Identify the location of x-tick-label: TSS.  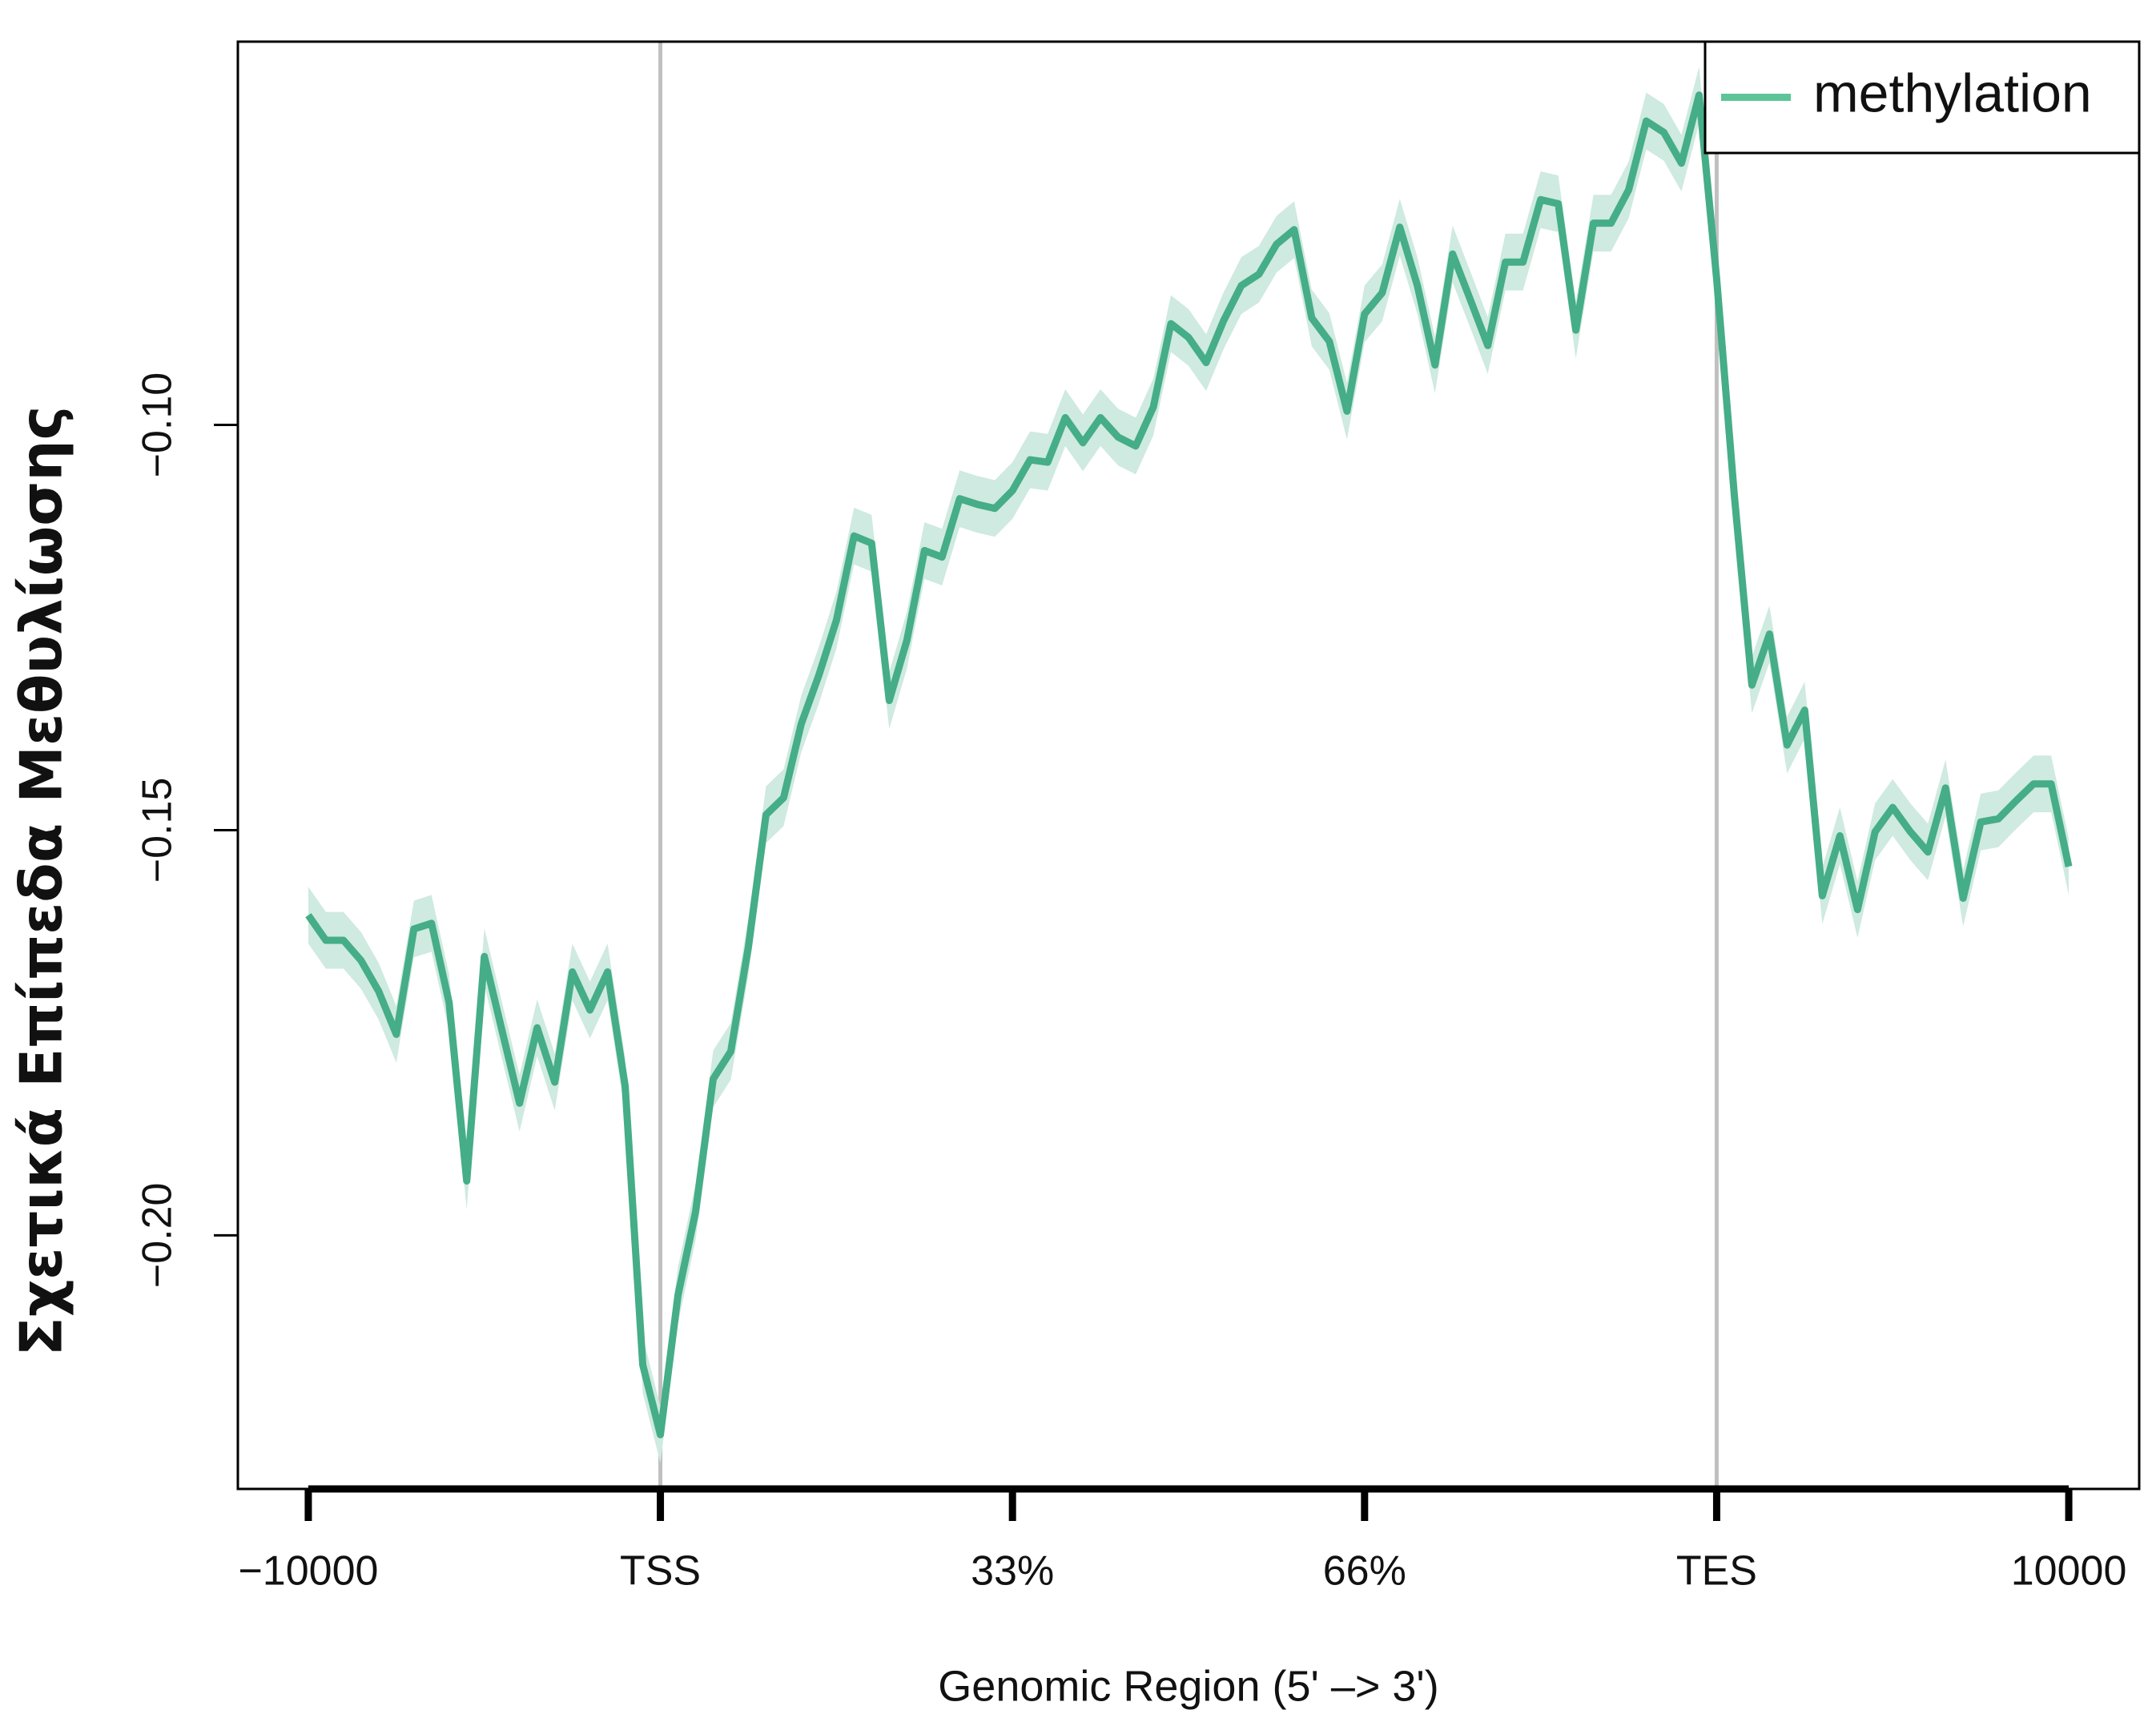
(660, 1571).